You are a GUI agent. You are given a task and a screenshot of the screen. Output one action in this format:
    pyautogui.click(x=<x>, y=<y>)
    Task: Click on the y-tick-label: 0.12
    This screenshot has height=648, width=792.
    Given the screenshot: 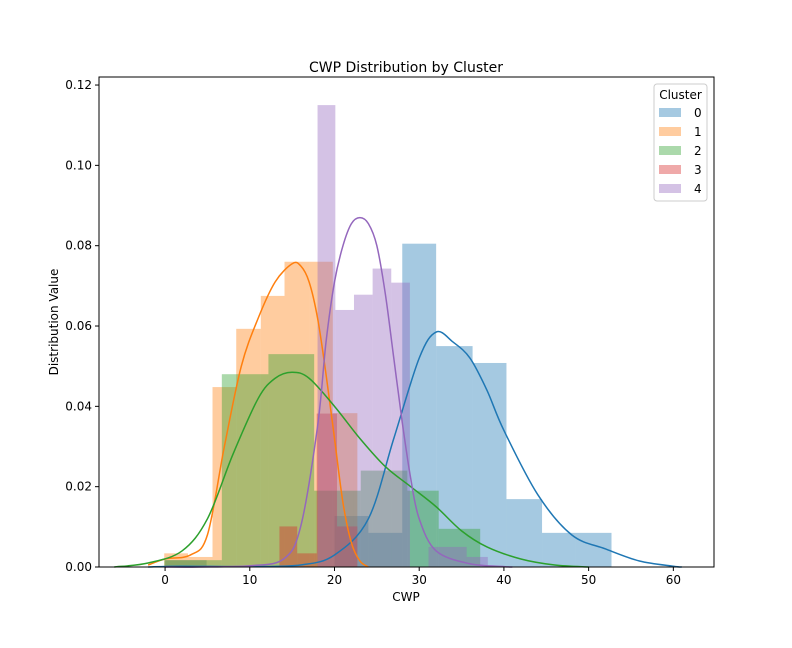 What is the action you would take?
    pyautogui.click(x=78, y=85)
    